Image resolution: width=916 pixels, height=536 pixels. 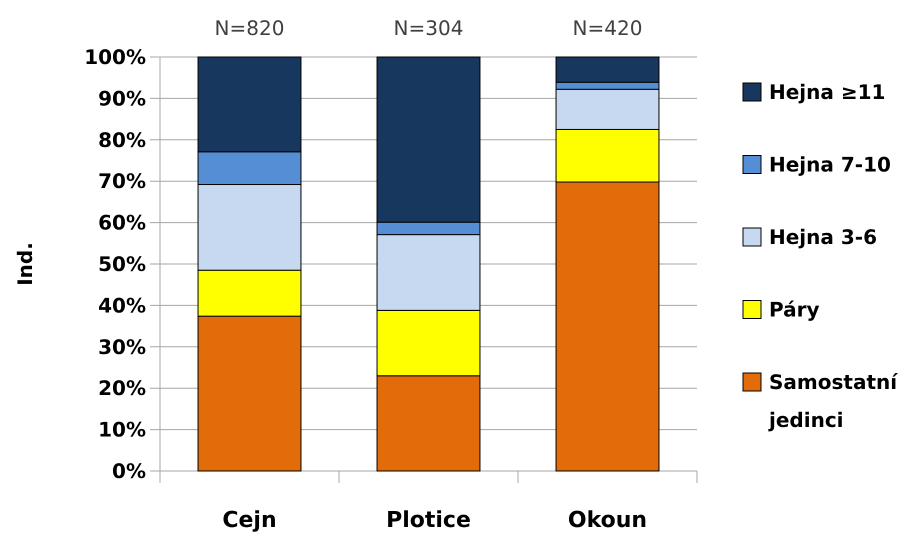 What do you see at coordinates (823, 237) in the screenshot?
I see `legend-label: Hejna 3-6` at bounding box center [823, 237].